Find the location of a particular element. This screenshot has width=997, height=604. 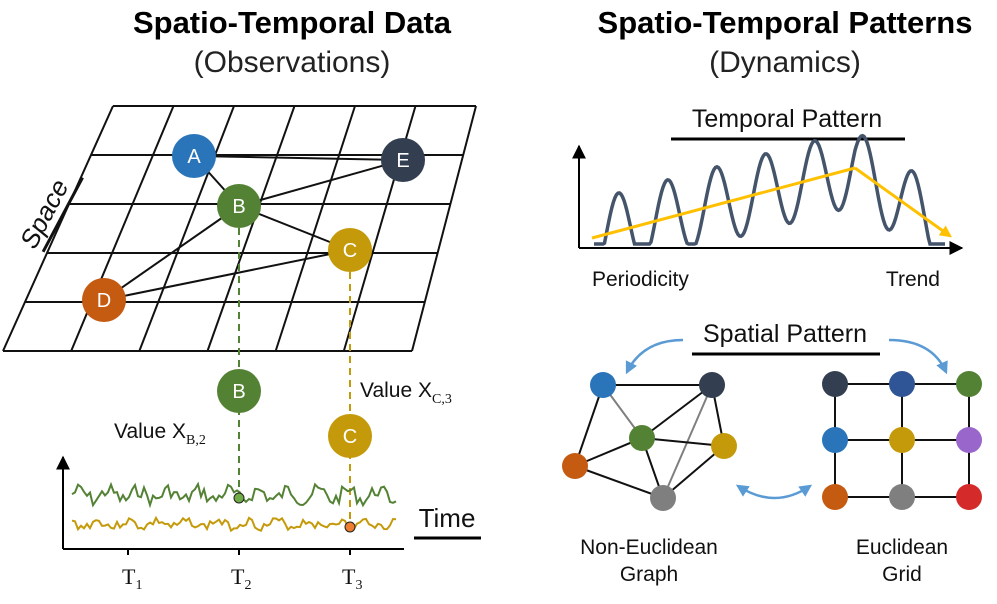

node-d: D is located at coordinates (104, 300).